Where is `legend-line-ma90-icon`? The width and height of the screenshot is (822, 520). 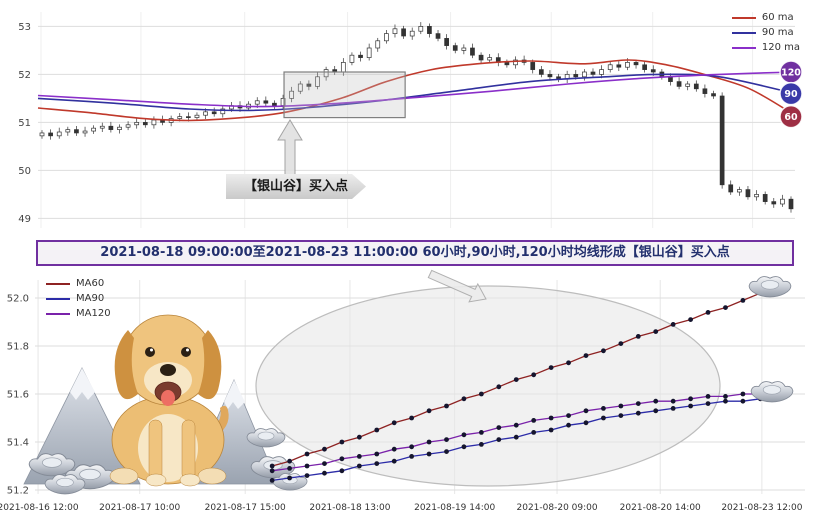
legend-line-ma90-icon is located at coordinates (58, 298).